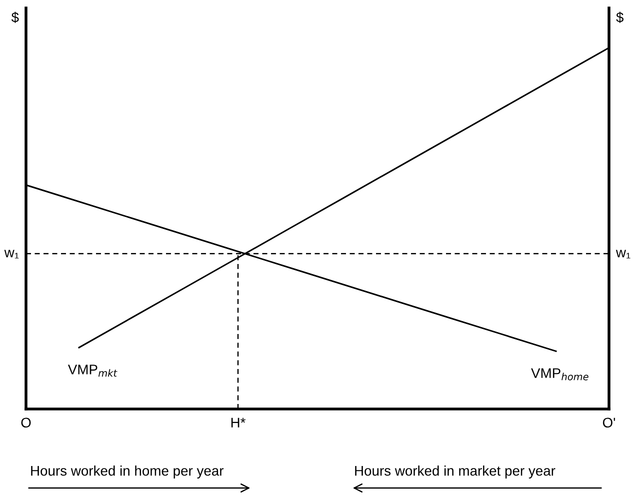 This screenshot has width=638, height=501. I want to click on y2-axis-title: $, so click(620, 18).